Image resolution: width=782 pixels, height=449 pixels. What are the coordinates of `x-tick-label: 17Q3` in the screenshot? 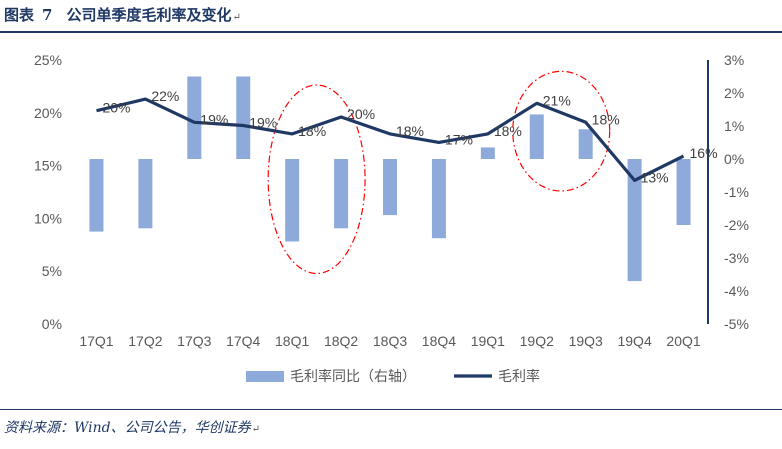 It's located at (194, 341).